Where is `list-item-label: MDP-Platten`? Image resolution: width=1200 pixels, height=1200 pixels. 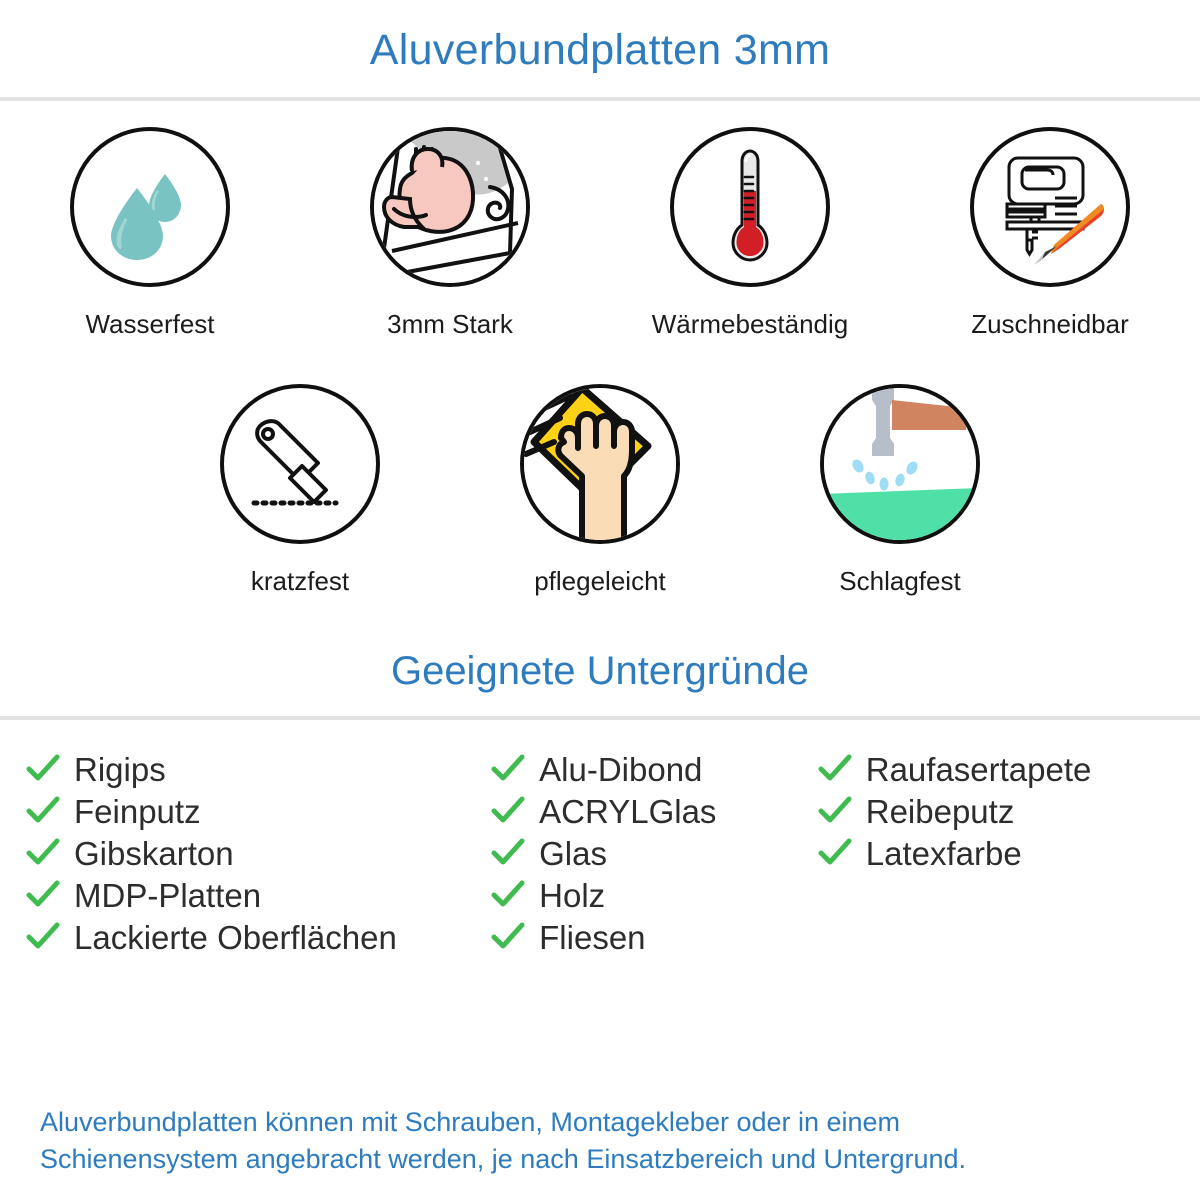
list-item-label: MDP-Platten is located at coordinates (168, 895).